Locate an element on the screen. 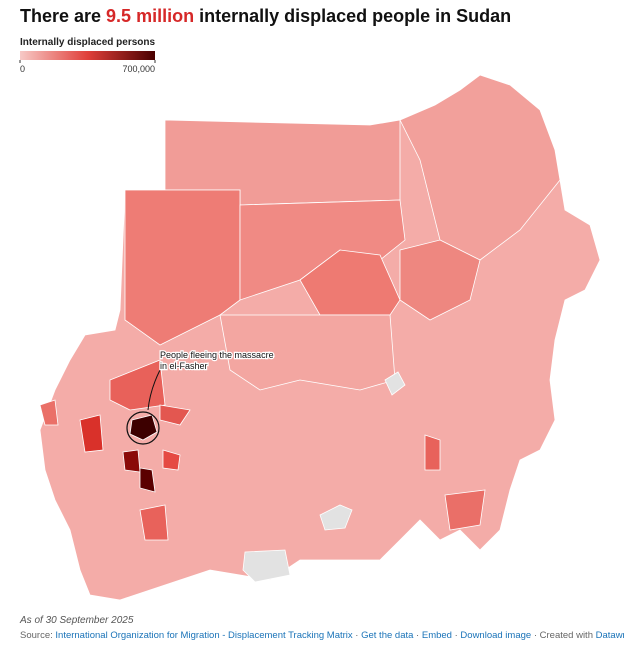  legend-tick-label: 0 is located at coordinates (22, 69).